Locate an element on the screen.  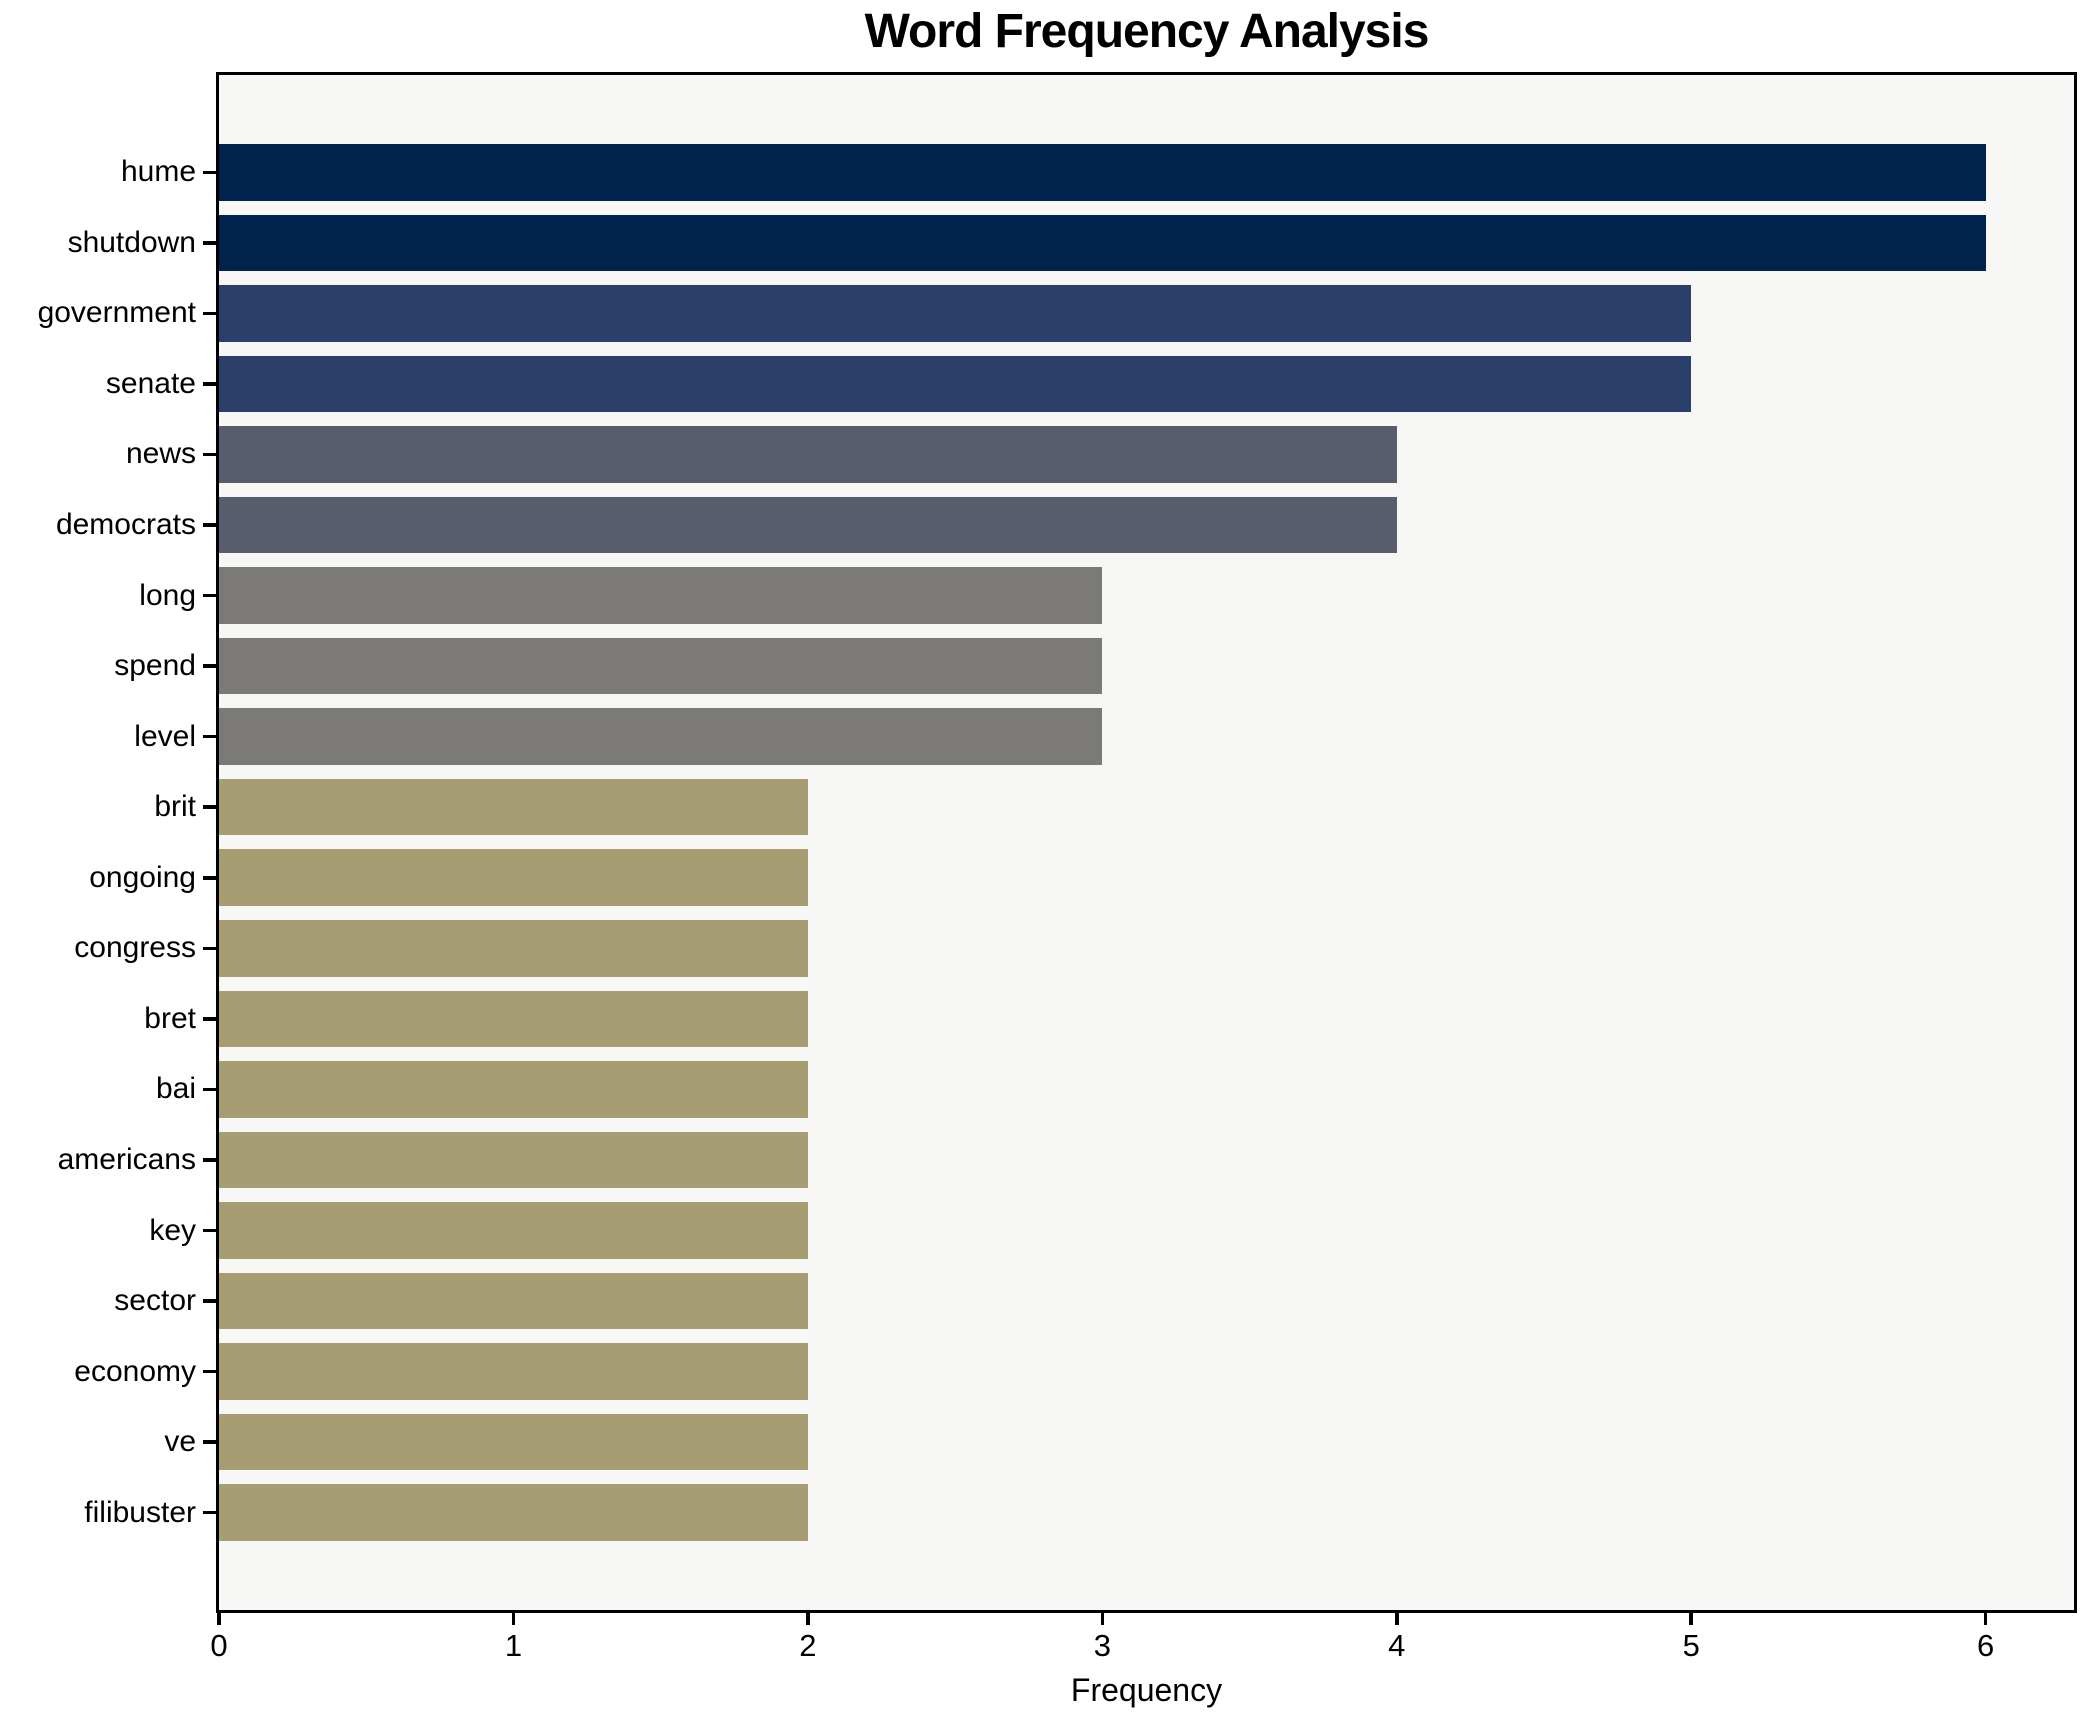
x-tick-label: 4 is located at coordinates (1397, 1645).